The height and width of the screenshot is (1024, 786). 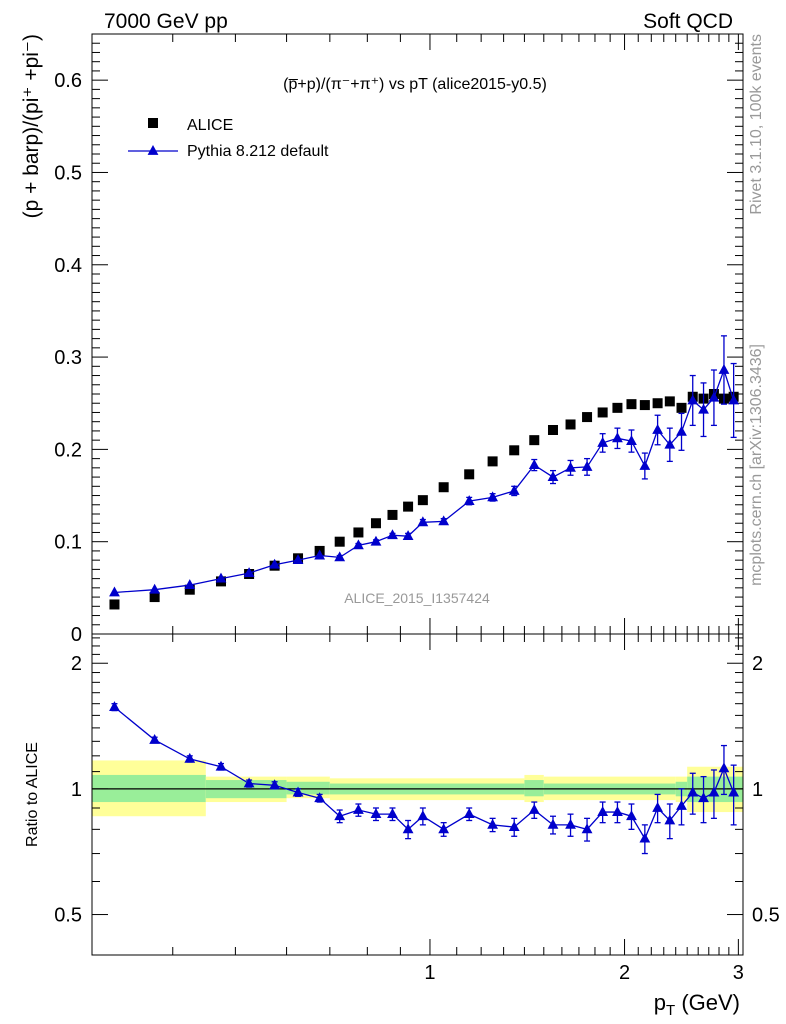 I want to click on main-y-tick-label-6: 0.6, so click(x=68, y=81).